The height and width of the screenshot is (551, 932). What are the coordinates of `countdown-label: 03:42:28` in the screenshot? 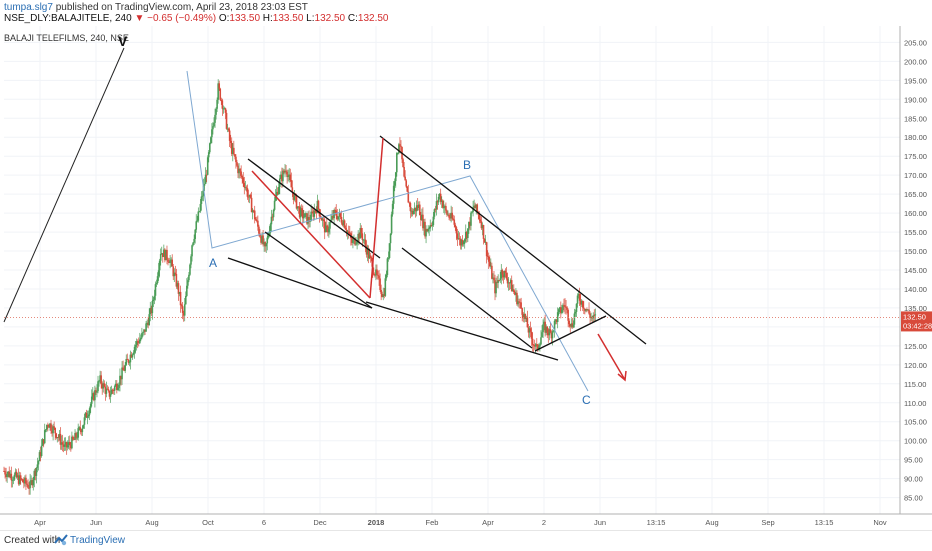 It's located at (917, 325).